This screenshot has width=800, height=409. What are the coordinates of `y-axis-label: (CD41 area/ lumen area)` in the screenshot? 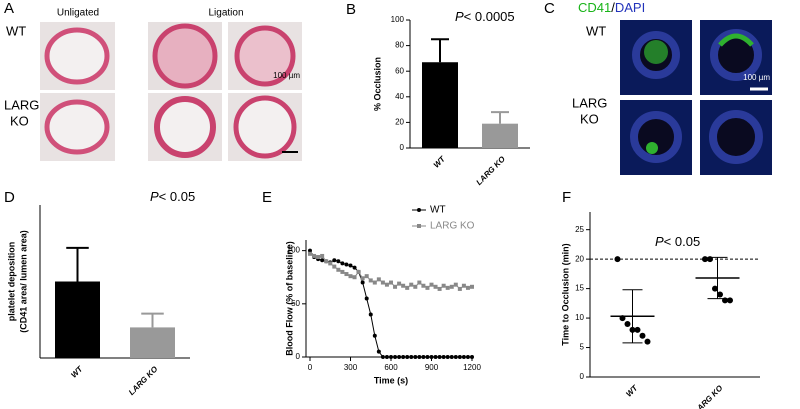 It's located at (23, 281).